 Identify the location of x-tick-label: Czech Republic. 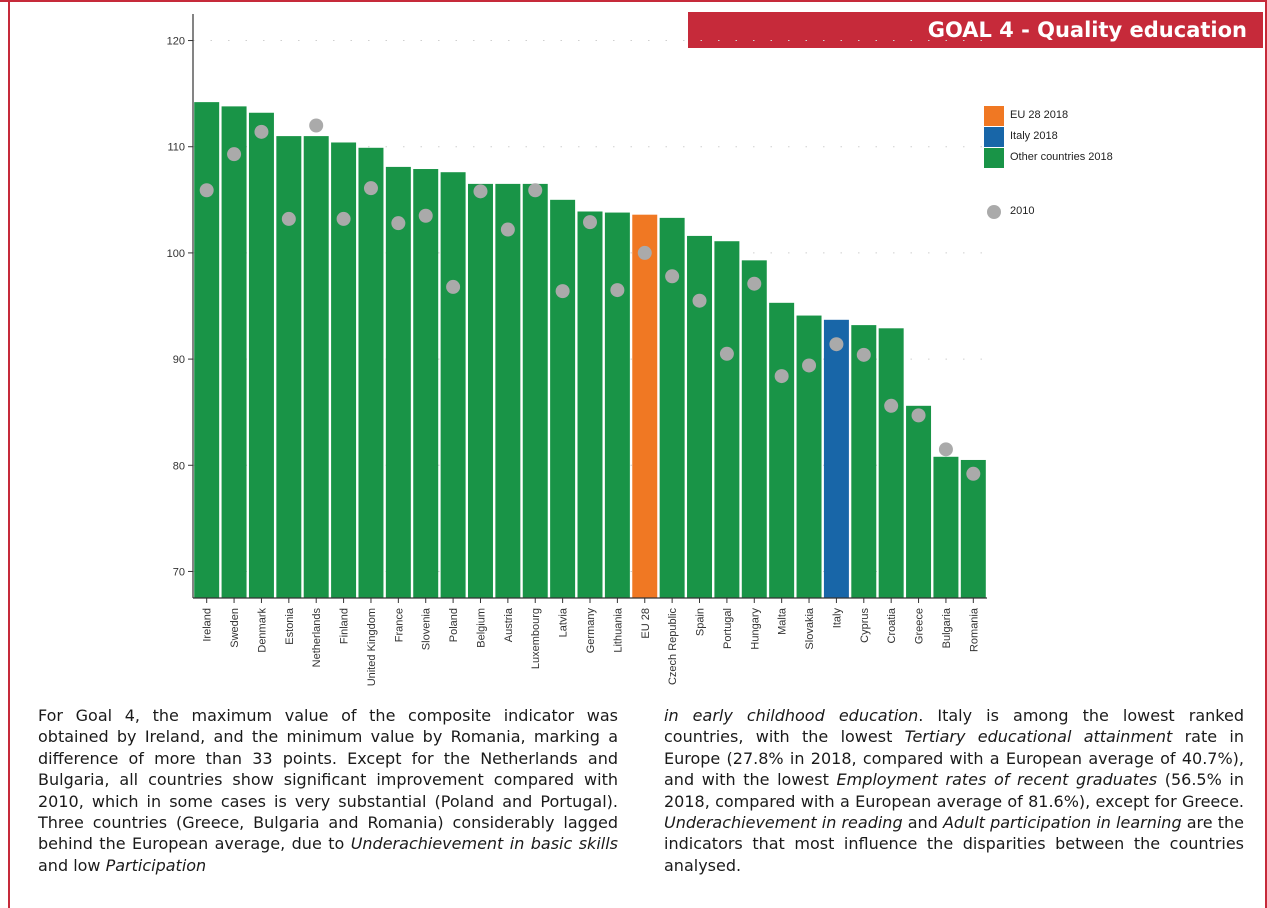
(673, 647).